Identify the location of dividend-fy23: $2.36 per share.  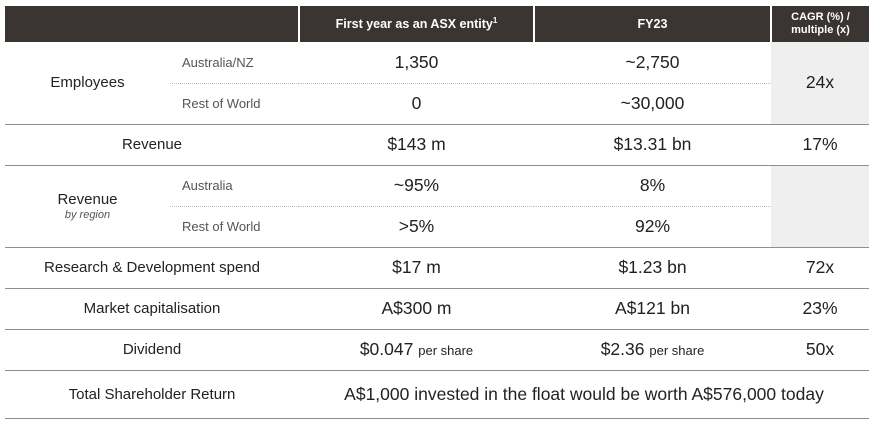
(652, 350).